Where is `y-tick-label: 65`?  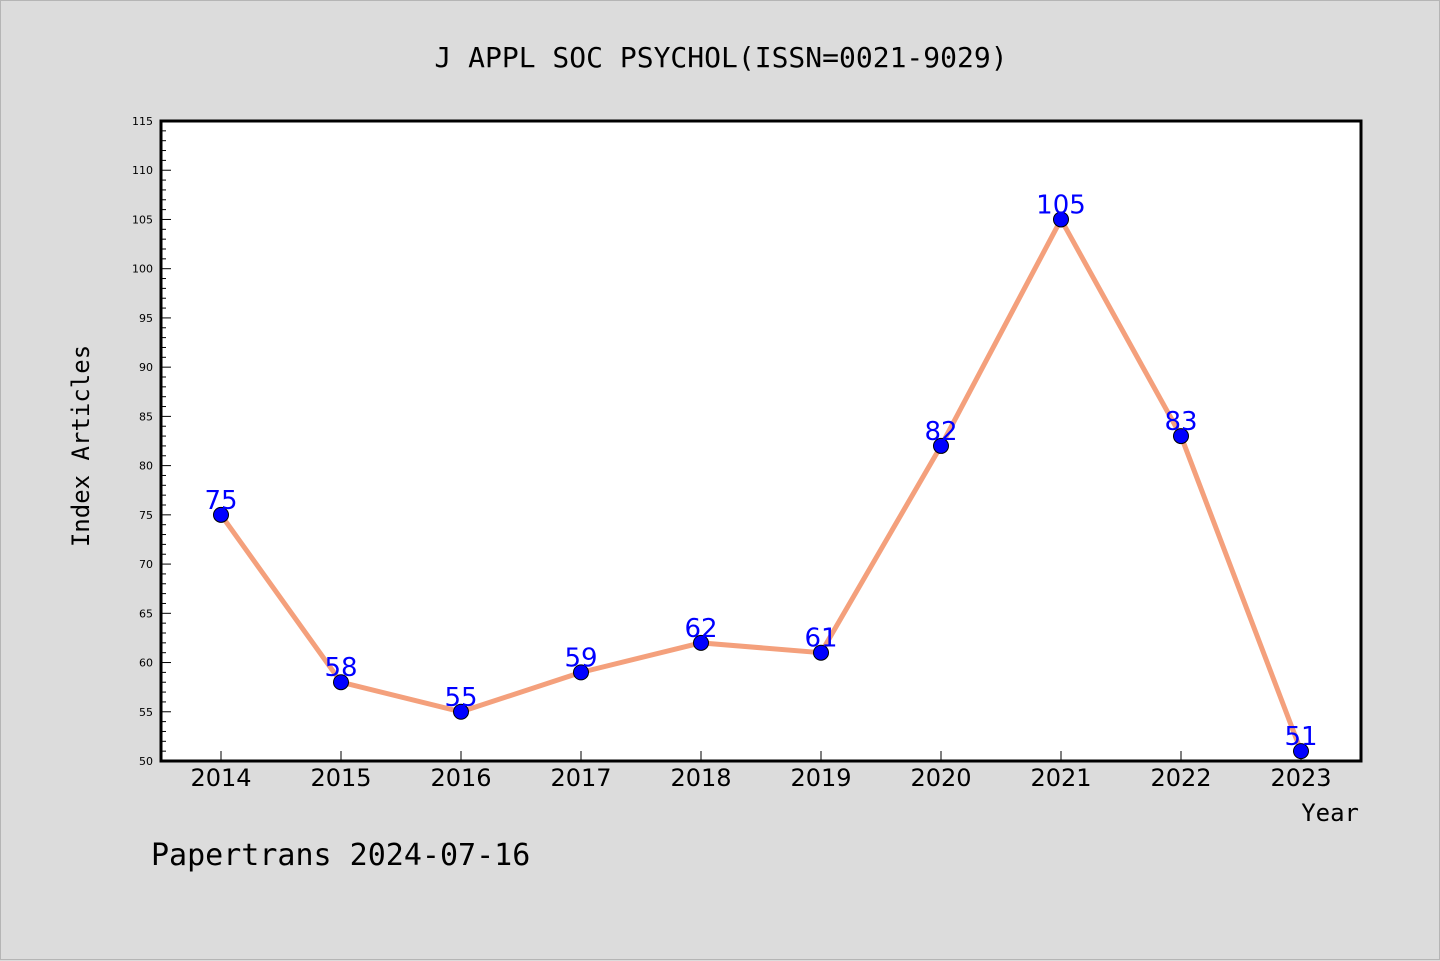
y-tick-label: 65 is located at coordinates (146, 613).